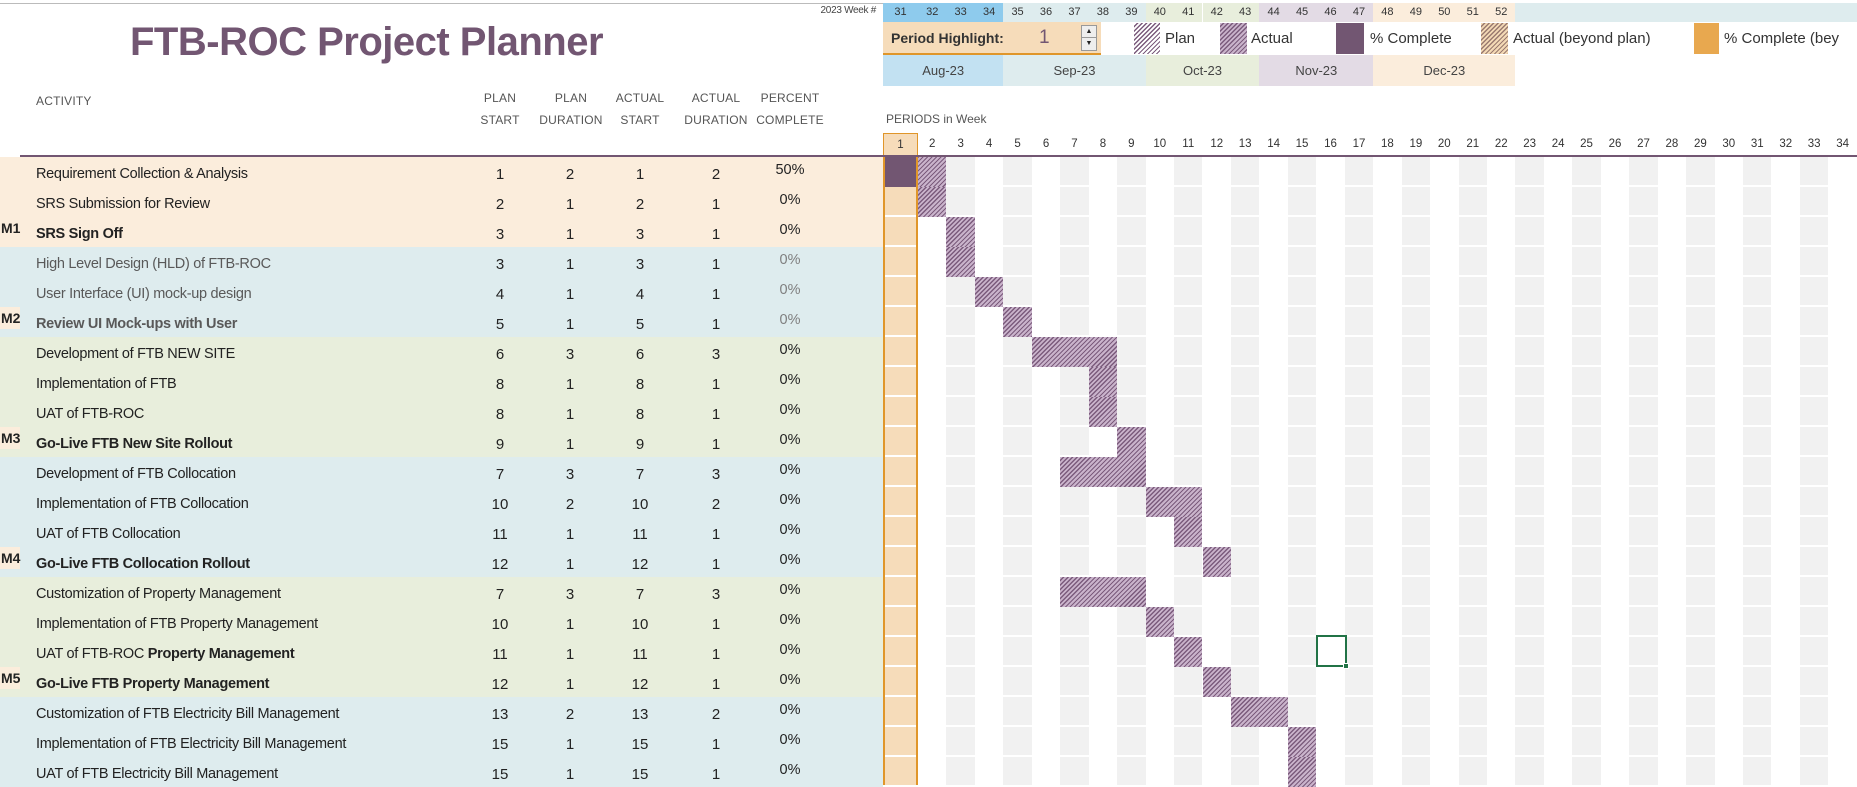 This screenshot has width=1857, height=787. Describe the element at coordinates (500, 294) in the screenshot. I see `plan-start-value: 4` at that location.